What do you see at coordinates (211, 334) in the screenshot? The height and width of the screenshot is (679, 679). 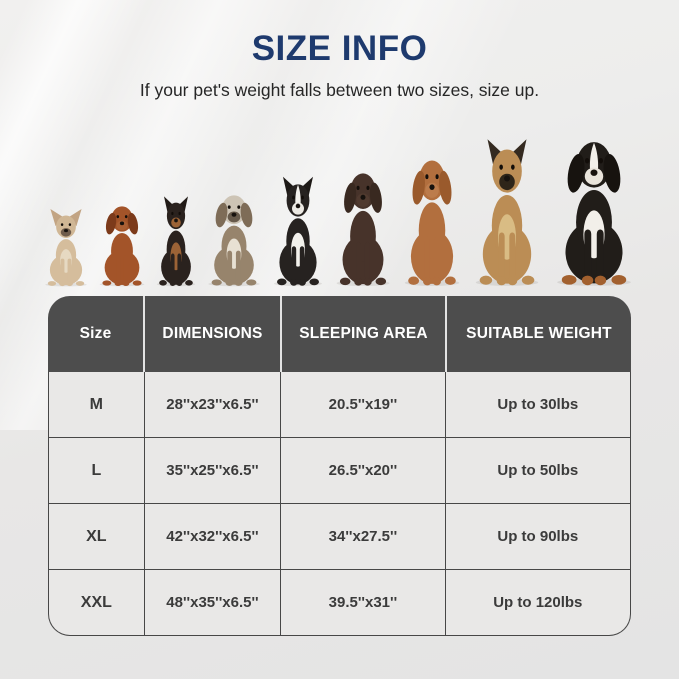 I see `column-header-dimensions: DIMENSIONS` at bounding box center [211, 334].